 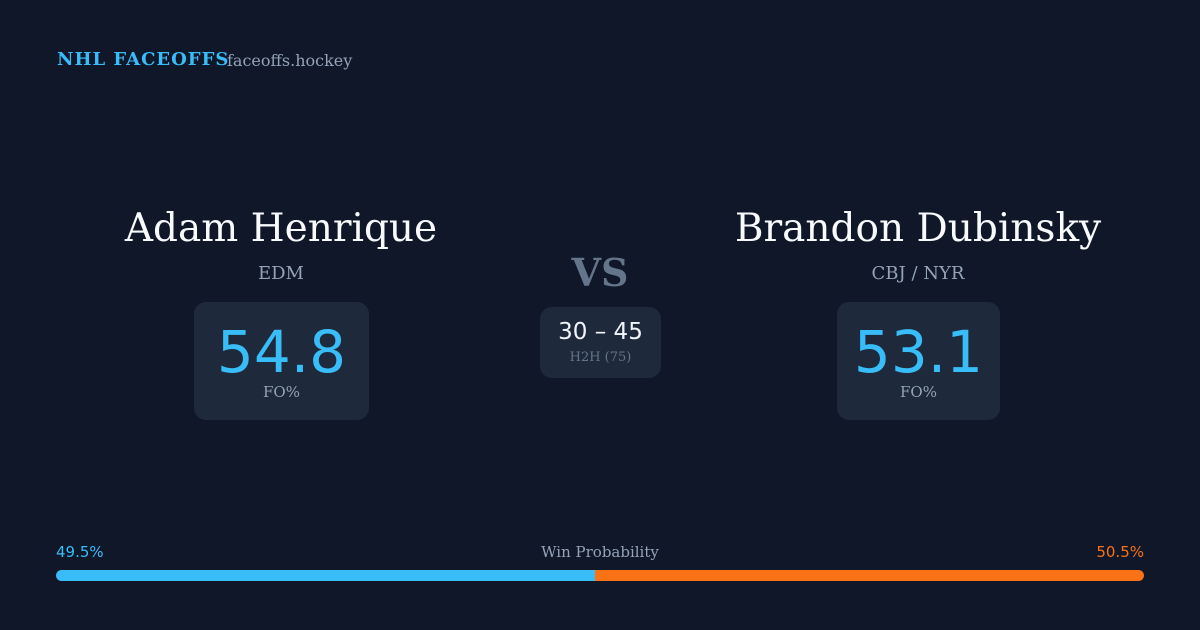 What do you see at coordinates (80, 552) in the screenshot?
I see `win-prob-left: 49.5%` at bounding box center [80, 552].